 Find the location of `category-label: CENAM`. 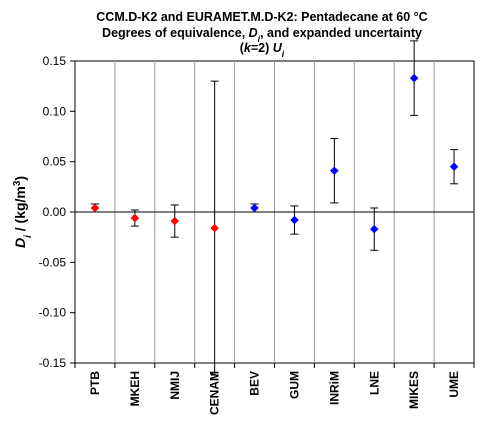

category-label: CENAM is located at coordinates (215, 393).